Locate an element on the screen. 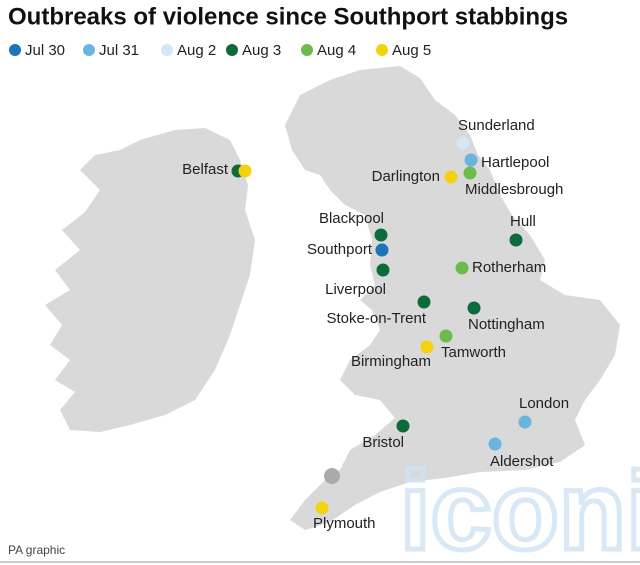  location-label: Tamworth is located at coordinates (473, 352).